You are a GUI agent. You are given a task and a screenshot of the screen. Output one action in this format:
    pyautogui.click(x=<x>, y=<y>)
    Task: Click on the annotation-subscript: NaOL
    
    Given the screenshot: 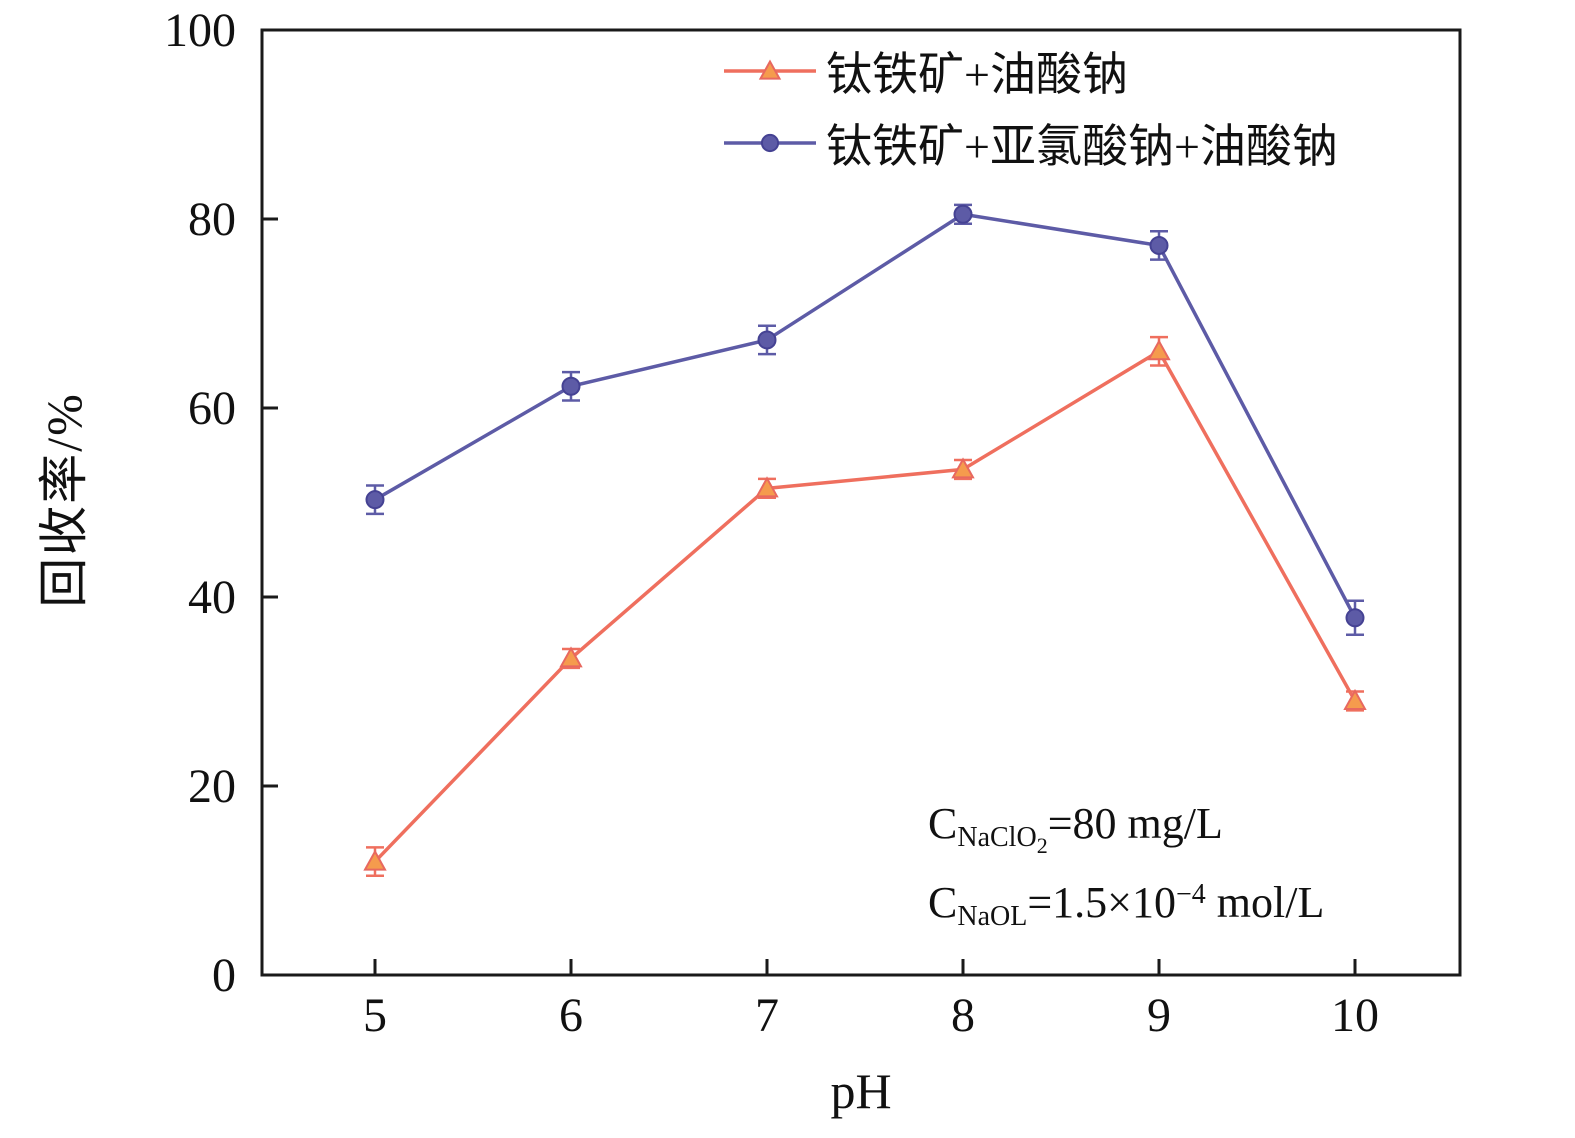 What is the action you would take?
    pyautogui.click(x=992, y=916)
    